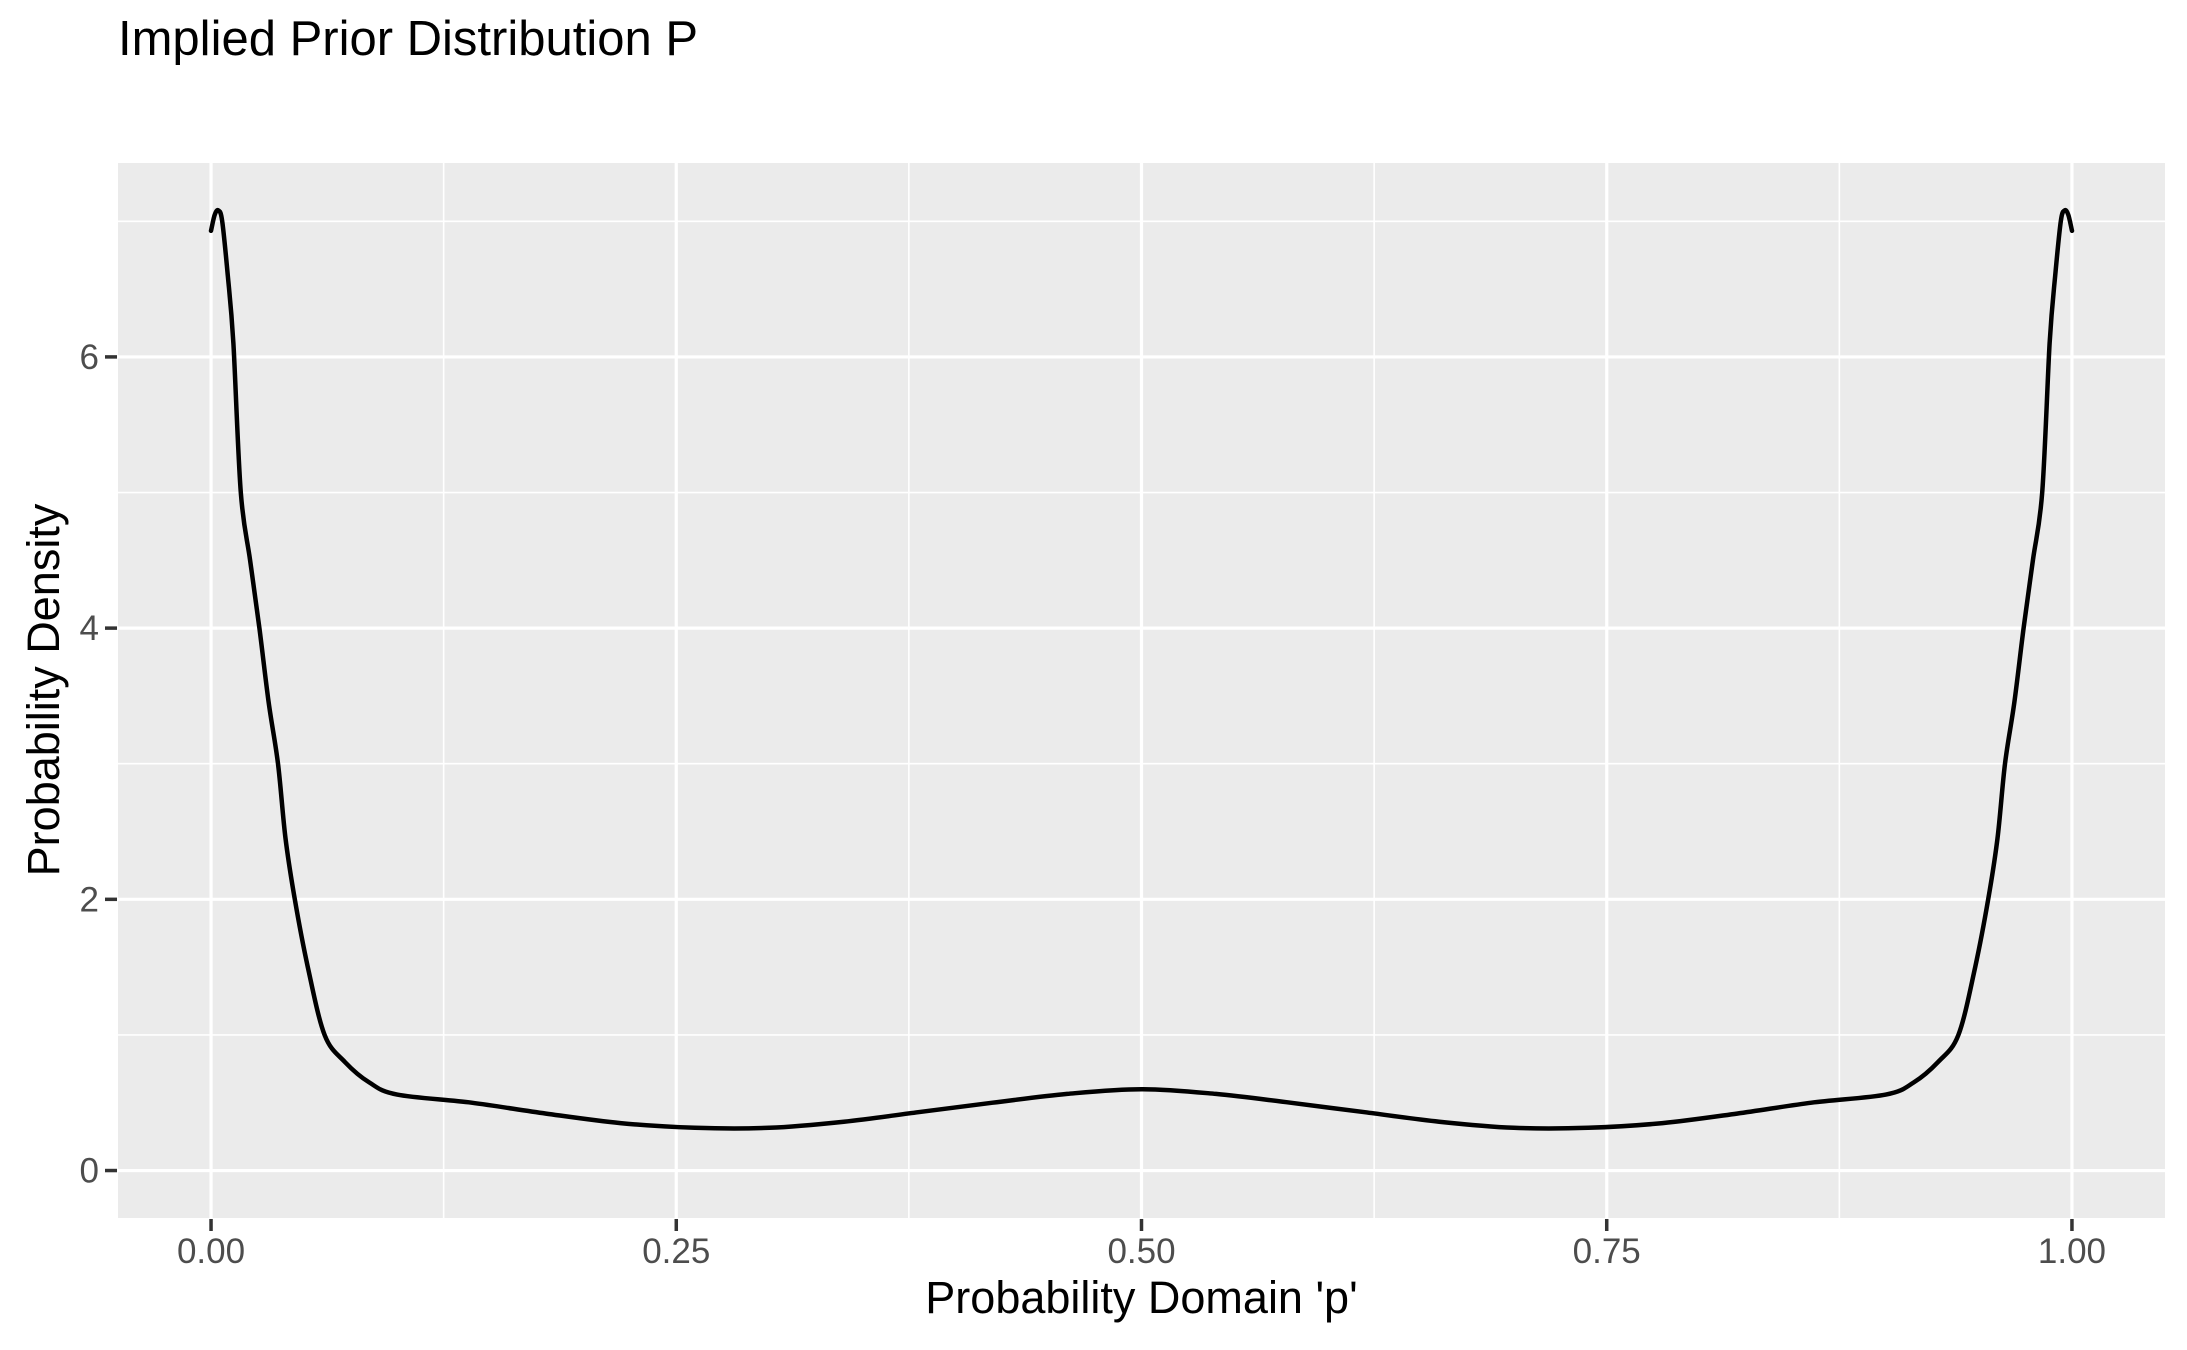  I want to click on x-tick-label: 1.00, so click(2072, 1251).